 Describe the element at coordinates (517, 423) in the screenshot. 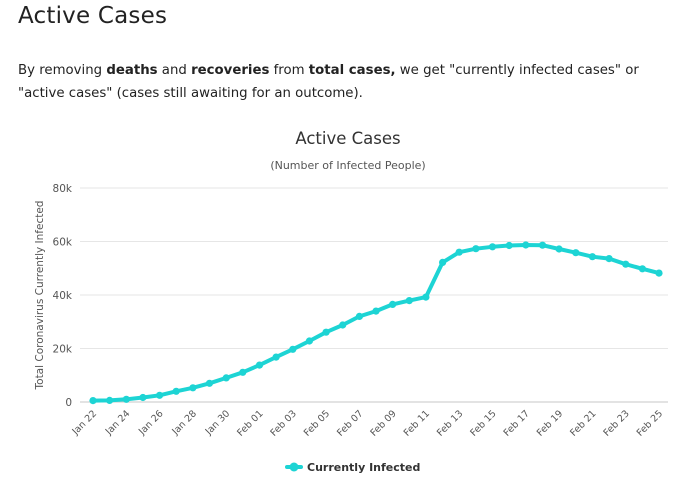

I see `x-tick-label: Feb 17` at that location.